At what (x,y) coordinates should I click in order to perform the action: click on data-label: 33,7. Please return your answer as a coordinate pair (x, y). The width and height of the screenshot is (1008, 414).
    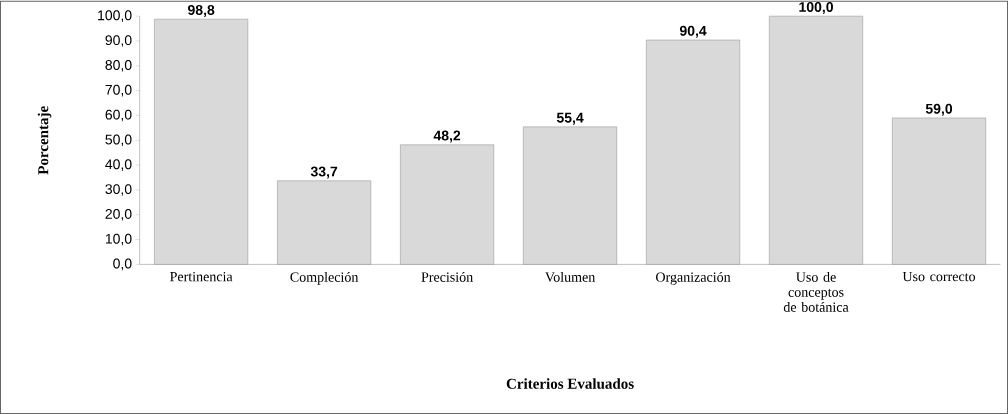
    Looking at the image, I should click on (324, 172).